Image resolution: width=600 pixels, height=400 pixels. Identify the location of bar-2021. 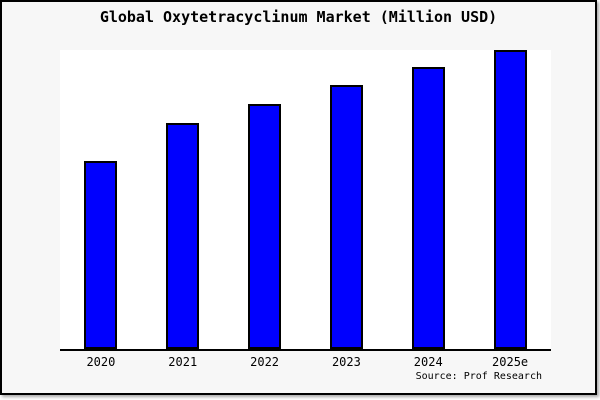
(183, 236).